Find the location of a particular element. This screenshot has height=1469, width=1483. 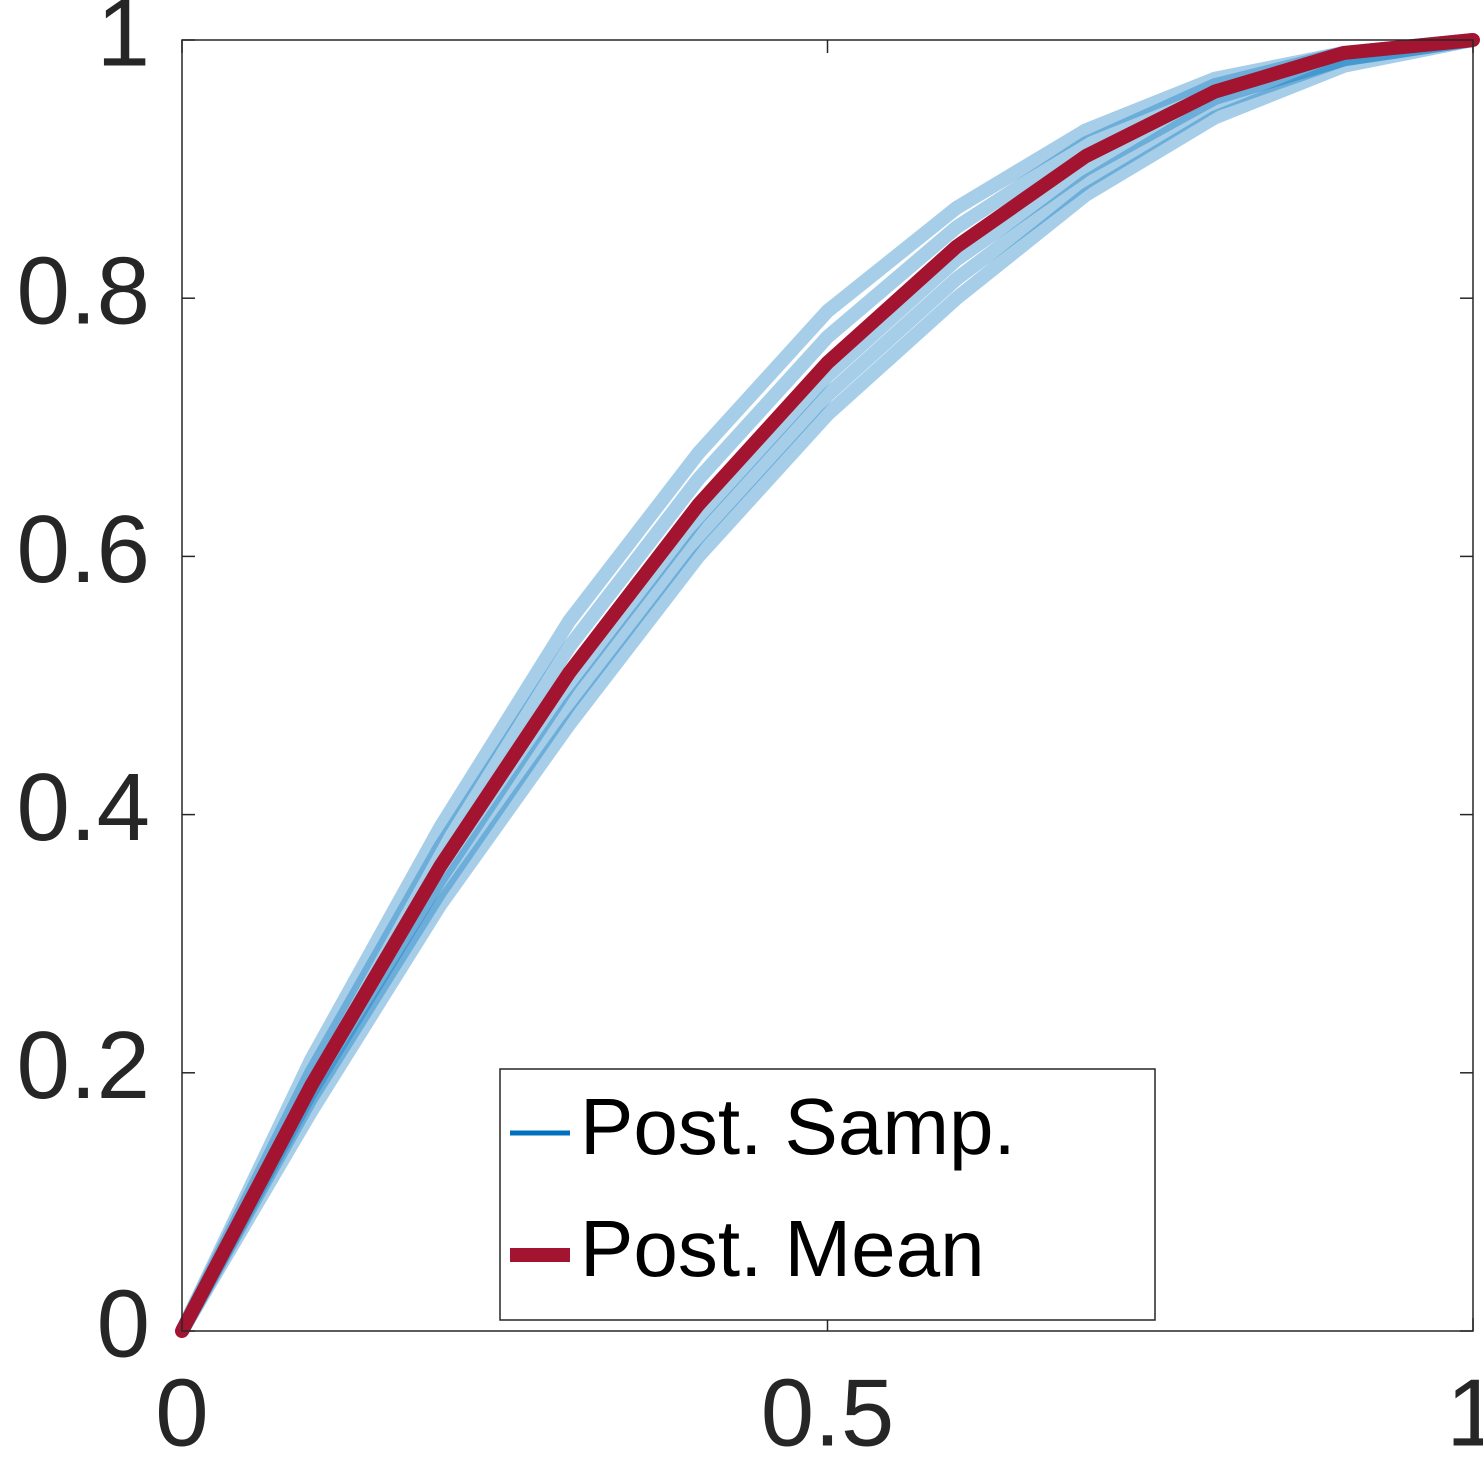

legend: Post. Samp. Post. Mean is located at coordinates (827, 1194).